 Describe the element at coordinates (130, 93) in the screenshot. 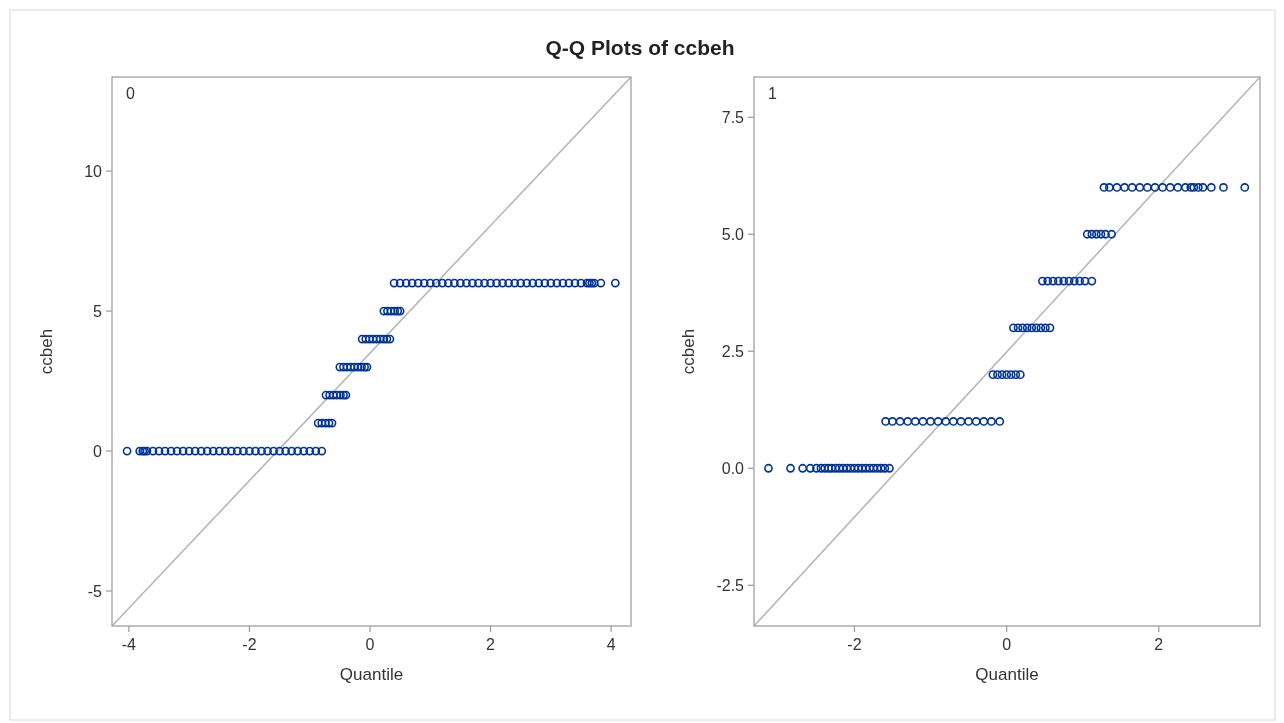

I see `annotation: 0` at that location.